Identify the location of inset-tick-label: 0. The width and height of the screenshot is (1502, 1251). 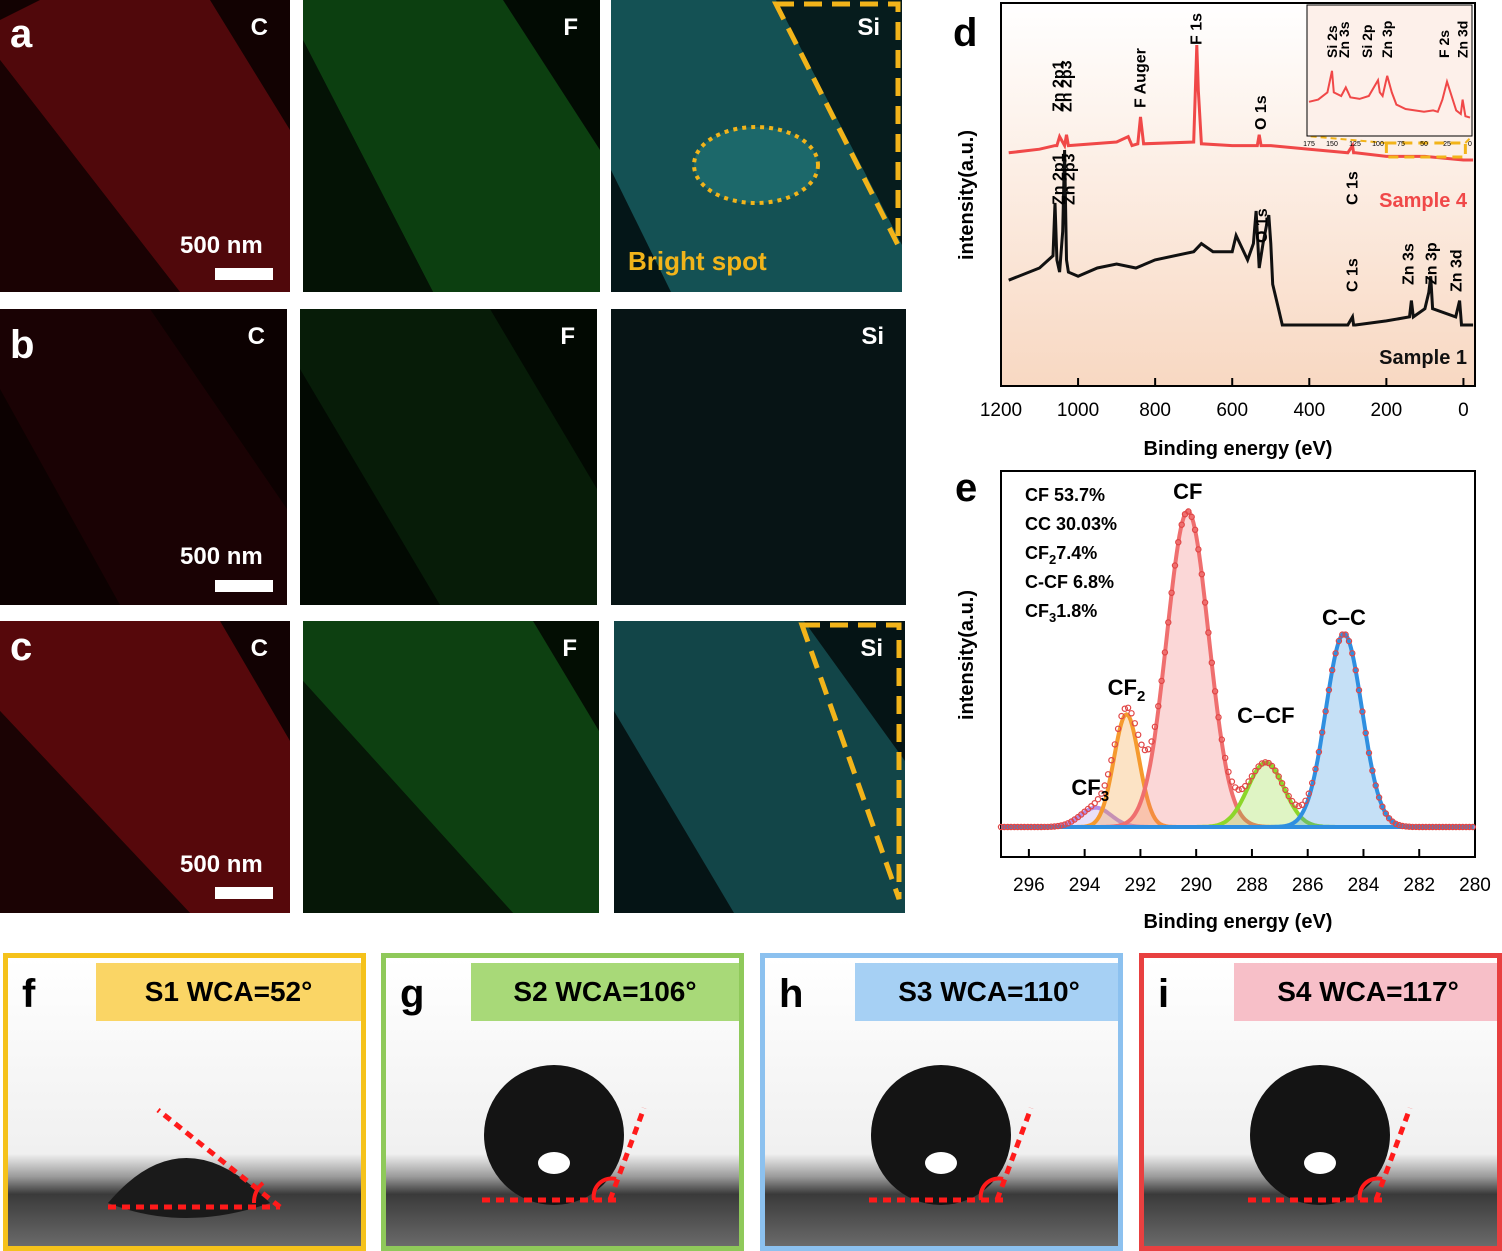
(1470, 144).